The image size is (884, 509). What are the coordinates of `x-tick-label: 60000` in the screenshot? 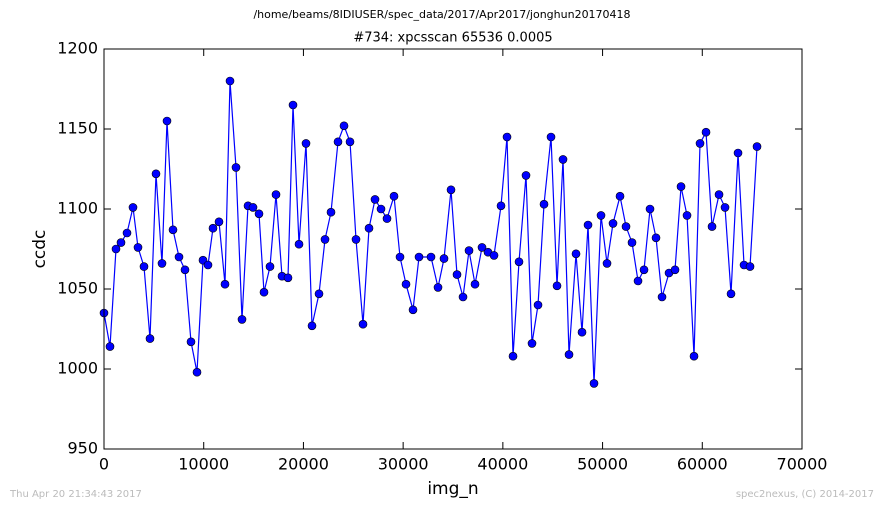 It's located at (702, 464).